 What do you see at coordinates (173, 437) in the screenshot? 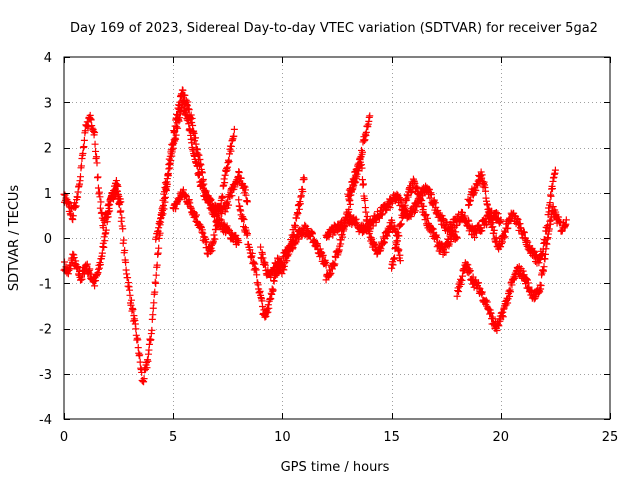
I see `x-tick-label: 5` at bounding box center [173, 437].